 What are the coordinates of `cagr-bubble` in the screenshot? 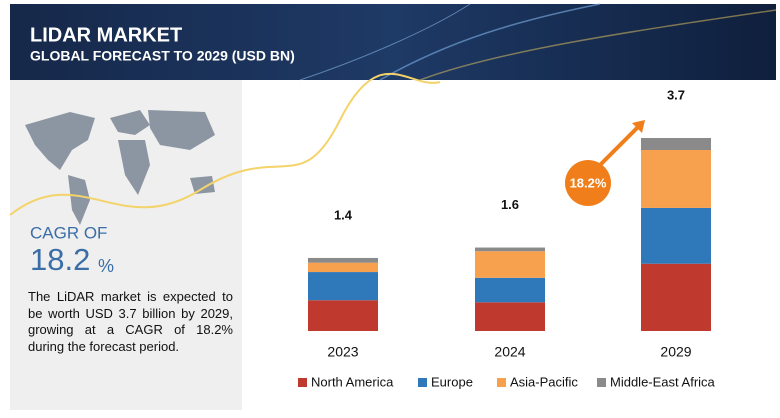 It's located at (588, 183).